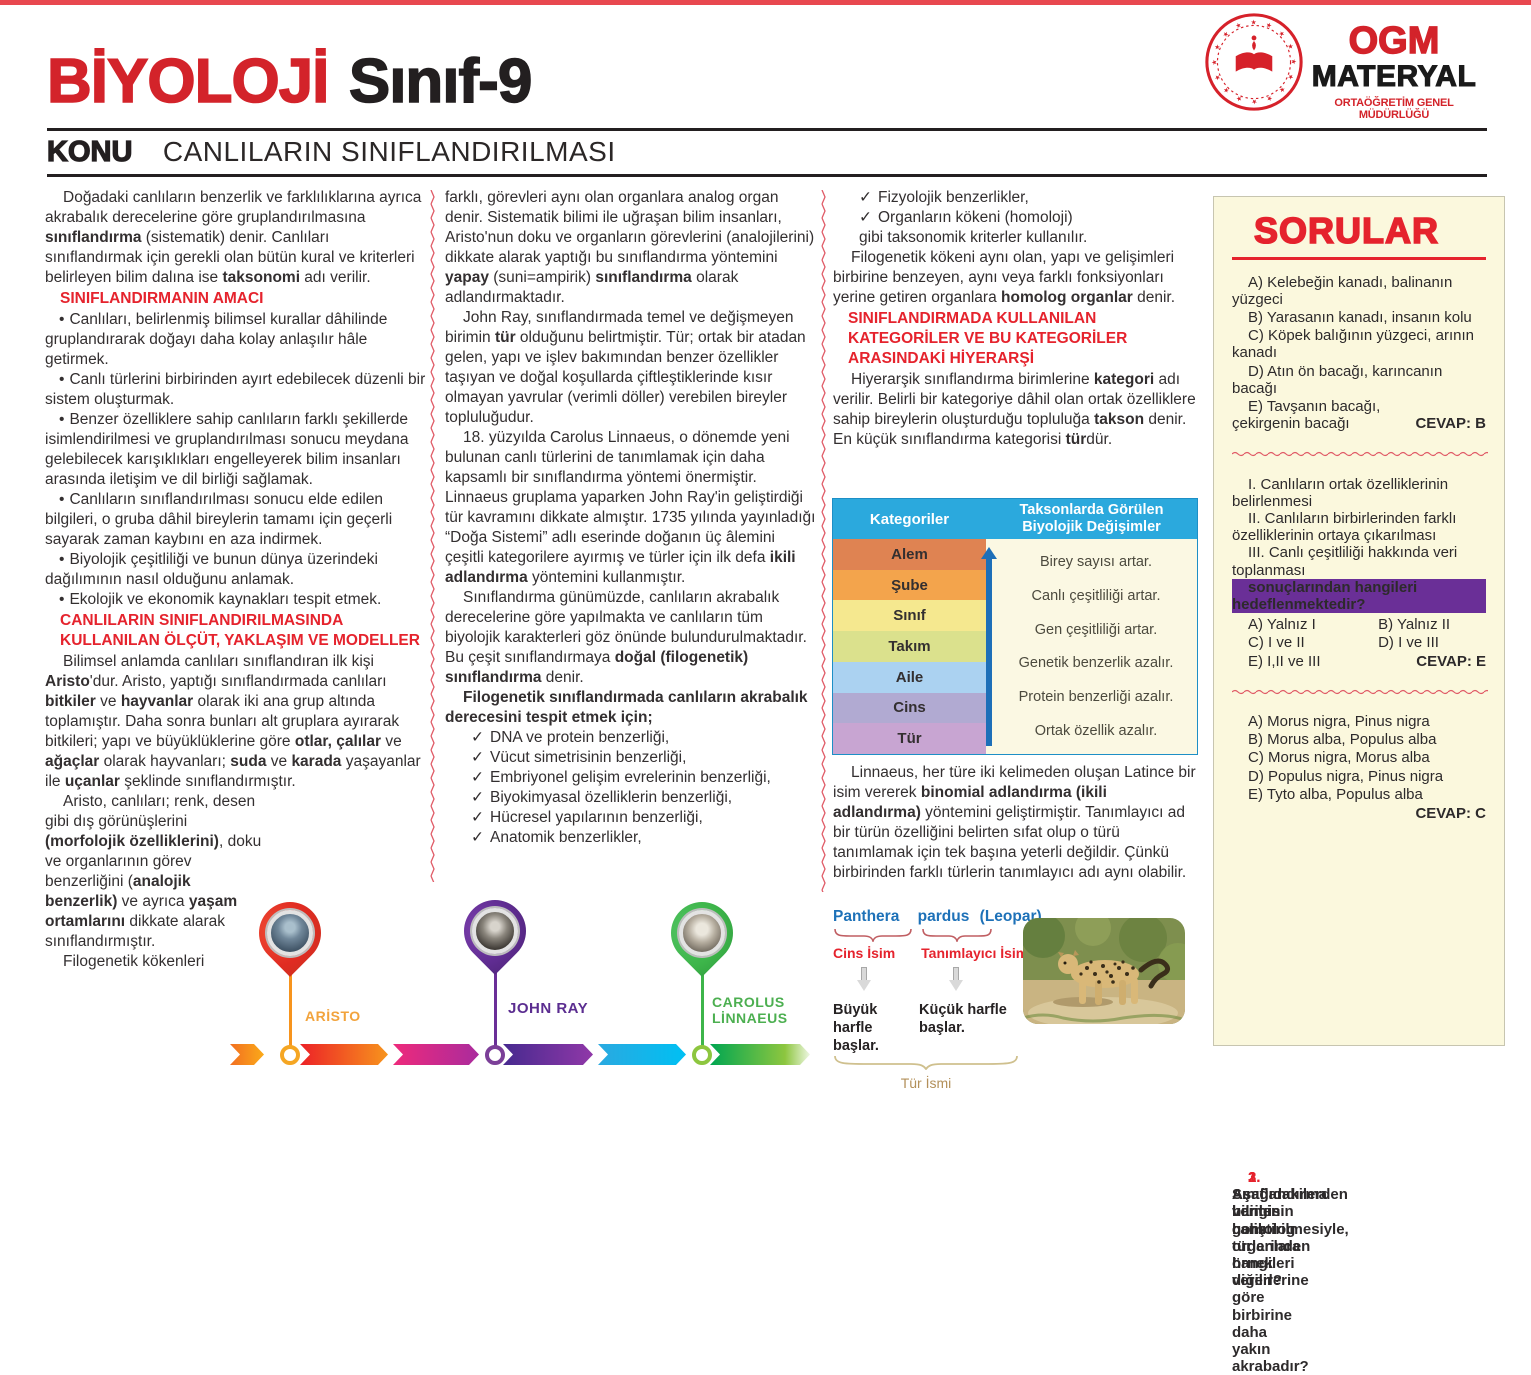 The image size is (1531, 1375). I want to click on name-roles: Cins İsim Tanımlayıcı İsim, so click(933, 953).